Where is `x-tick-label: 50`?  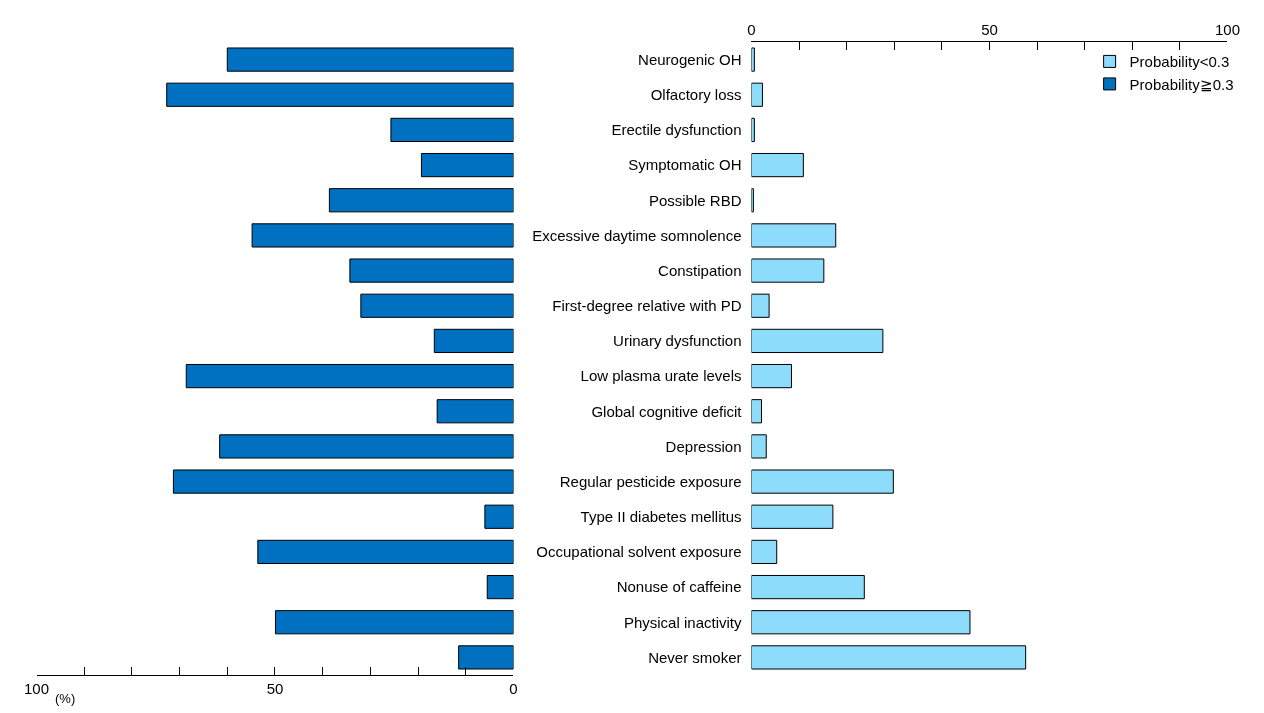 x-tick-label: 50 is located at coordinates (275, 688).